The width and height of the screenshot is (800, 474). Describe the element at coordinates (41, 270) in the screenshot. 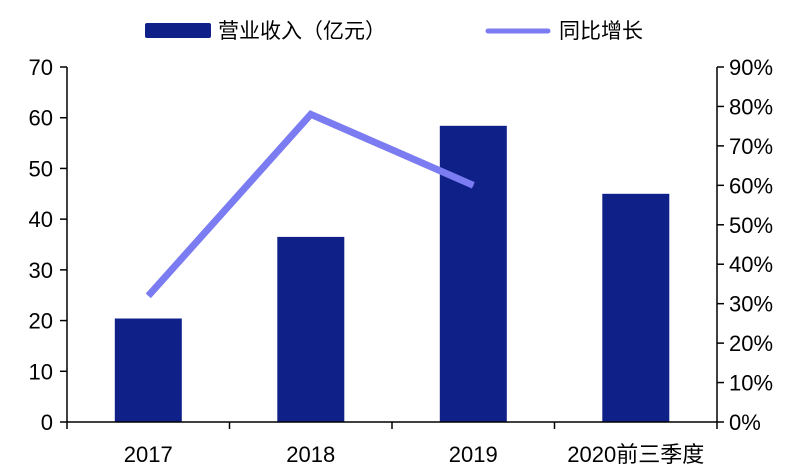

I see `left-tick-label: 30` at that location.